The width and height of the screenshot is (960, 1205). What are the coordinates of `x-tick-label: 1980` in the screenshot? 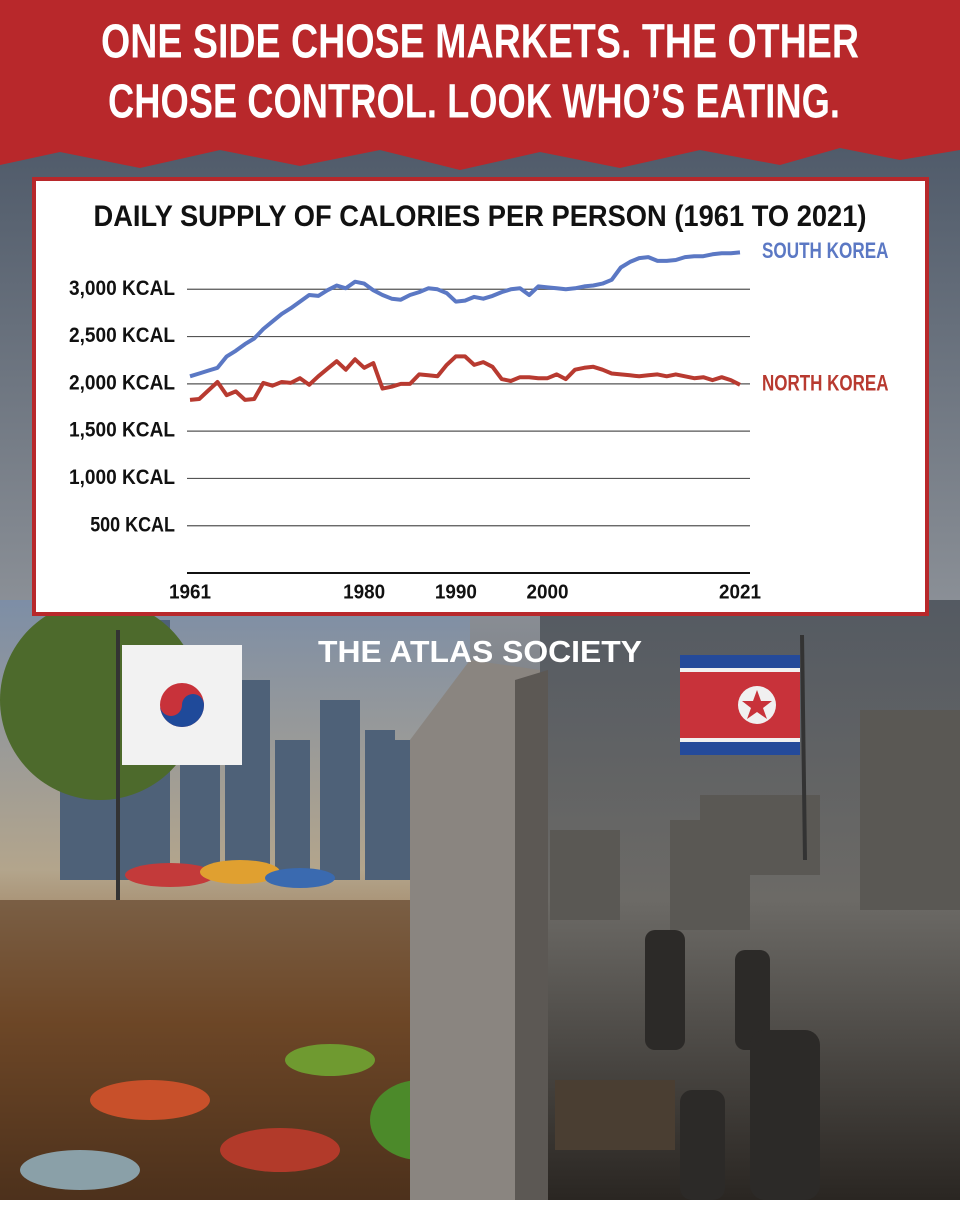 It's located at (364, 592).